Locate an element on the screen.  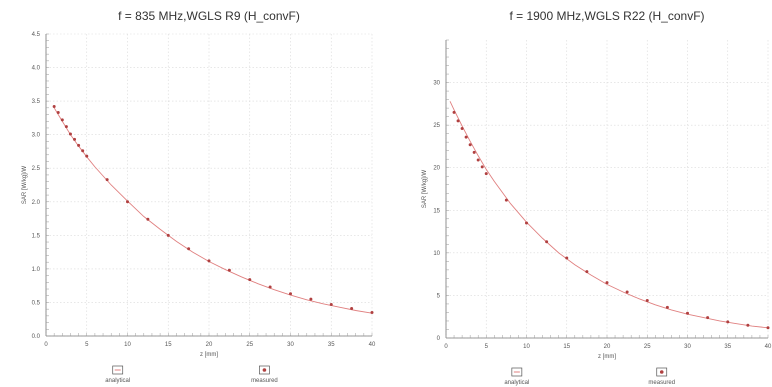
y-tick-label: 0.0 is located at coordinates (36, 337).